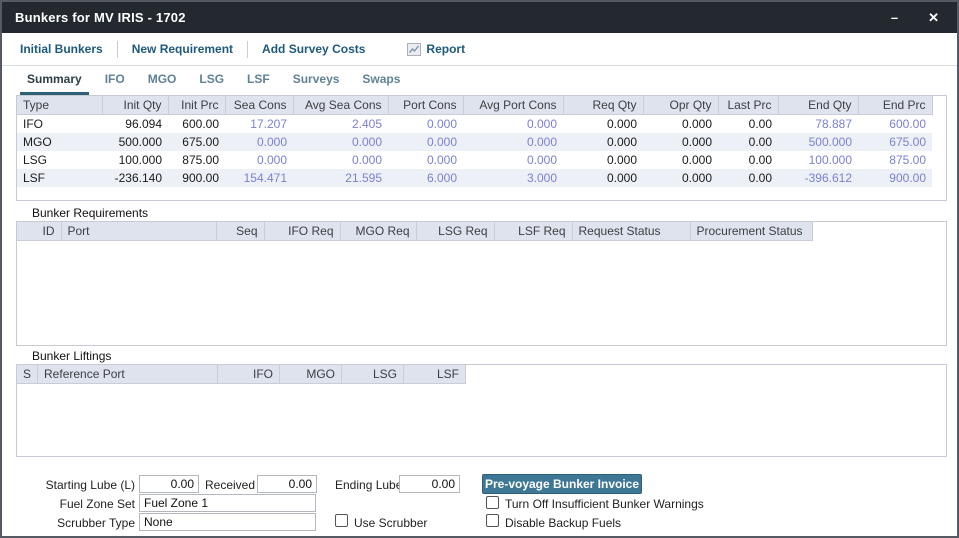 The height and width of the screenshot is (538, 959). Describe the element at coordinates (513, 105) in the screenshot. I see `column-header: Avg Port Cons` at that location.